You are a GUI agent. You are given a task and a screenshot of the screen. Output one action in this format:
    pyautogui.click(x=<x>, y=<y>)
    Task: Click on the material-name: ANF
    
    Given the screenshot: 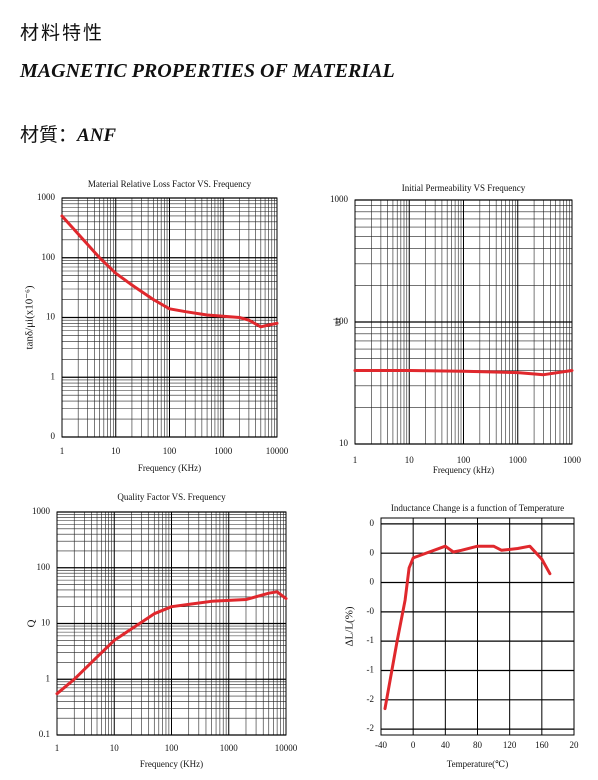 What is the action you would take?
    pyautogui.click(x=97, y=135)
    